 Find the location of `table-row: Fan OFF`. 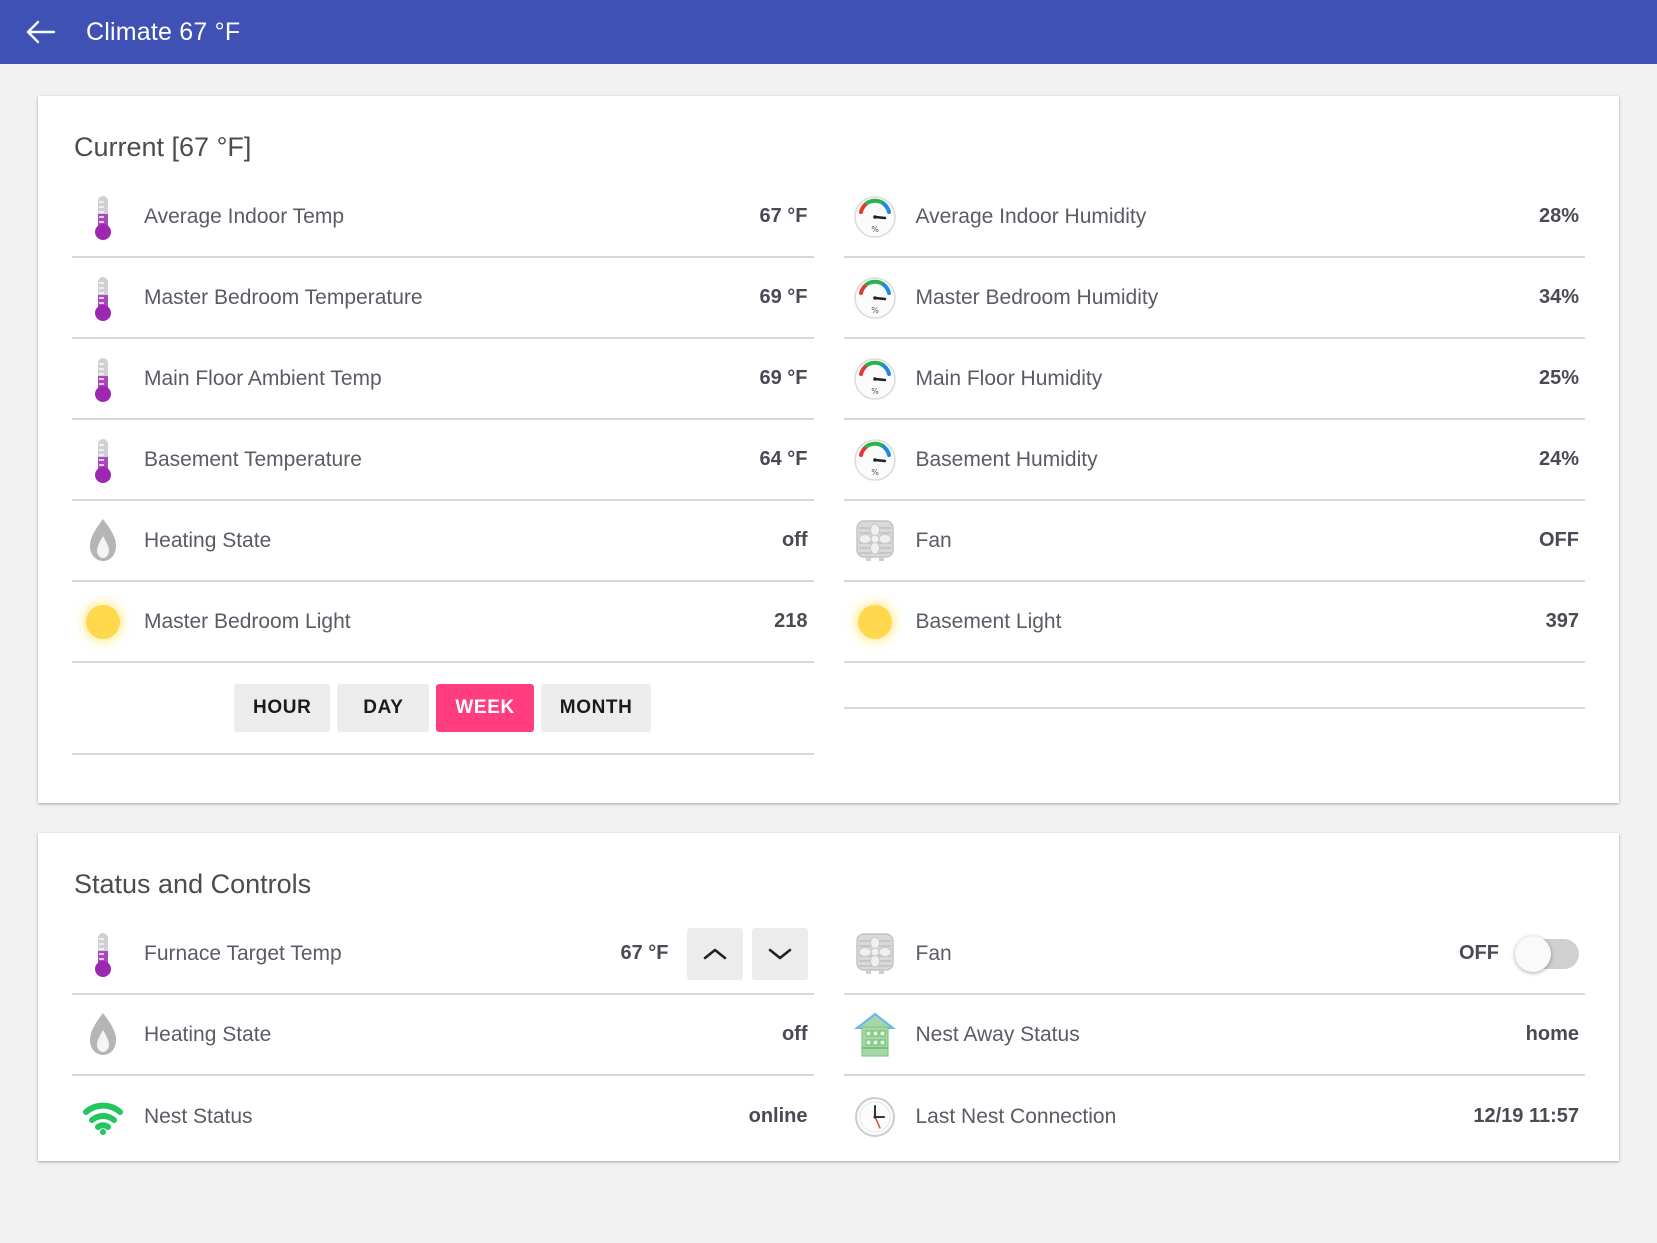

table-row: Fan OFF is located at coordinates (1214, 541).